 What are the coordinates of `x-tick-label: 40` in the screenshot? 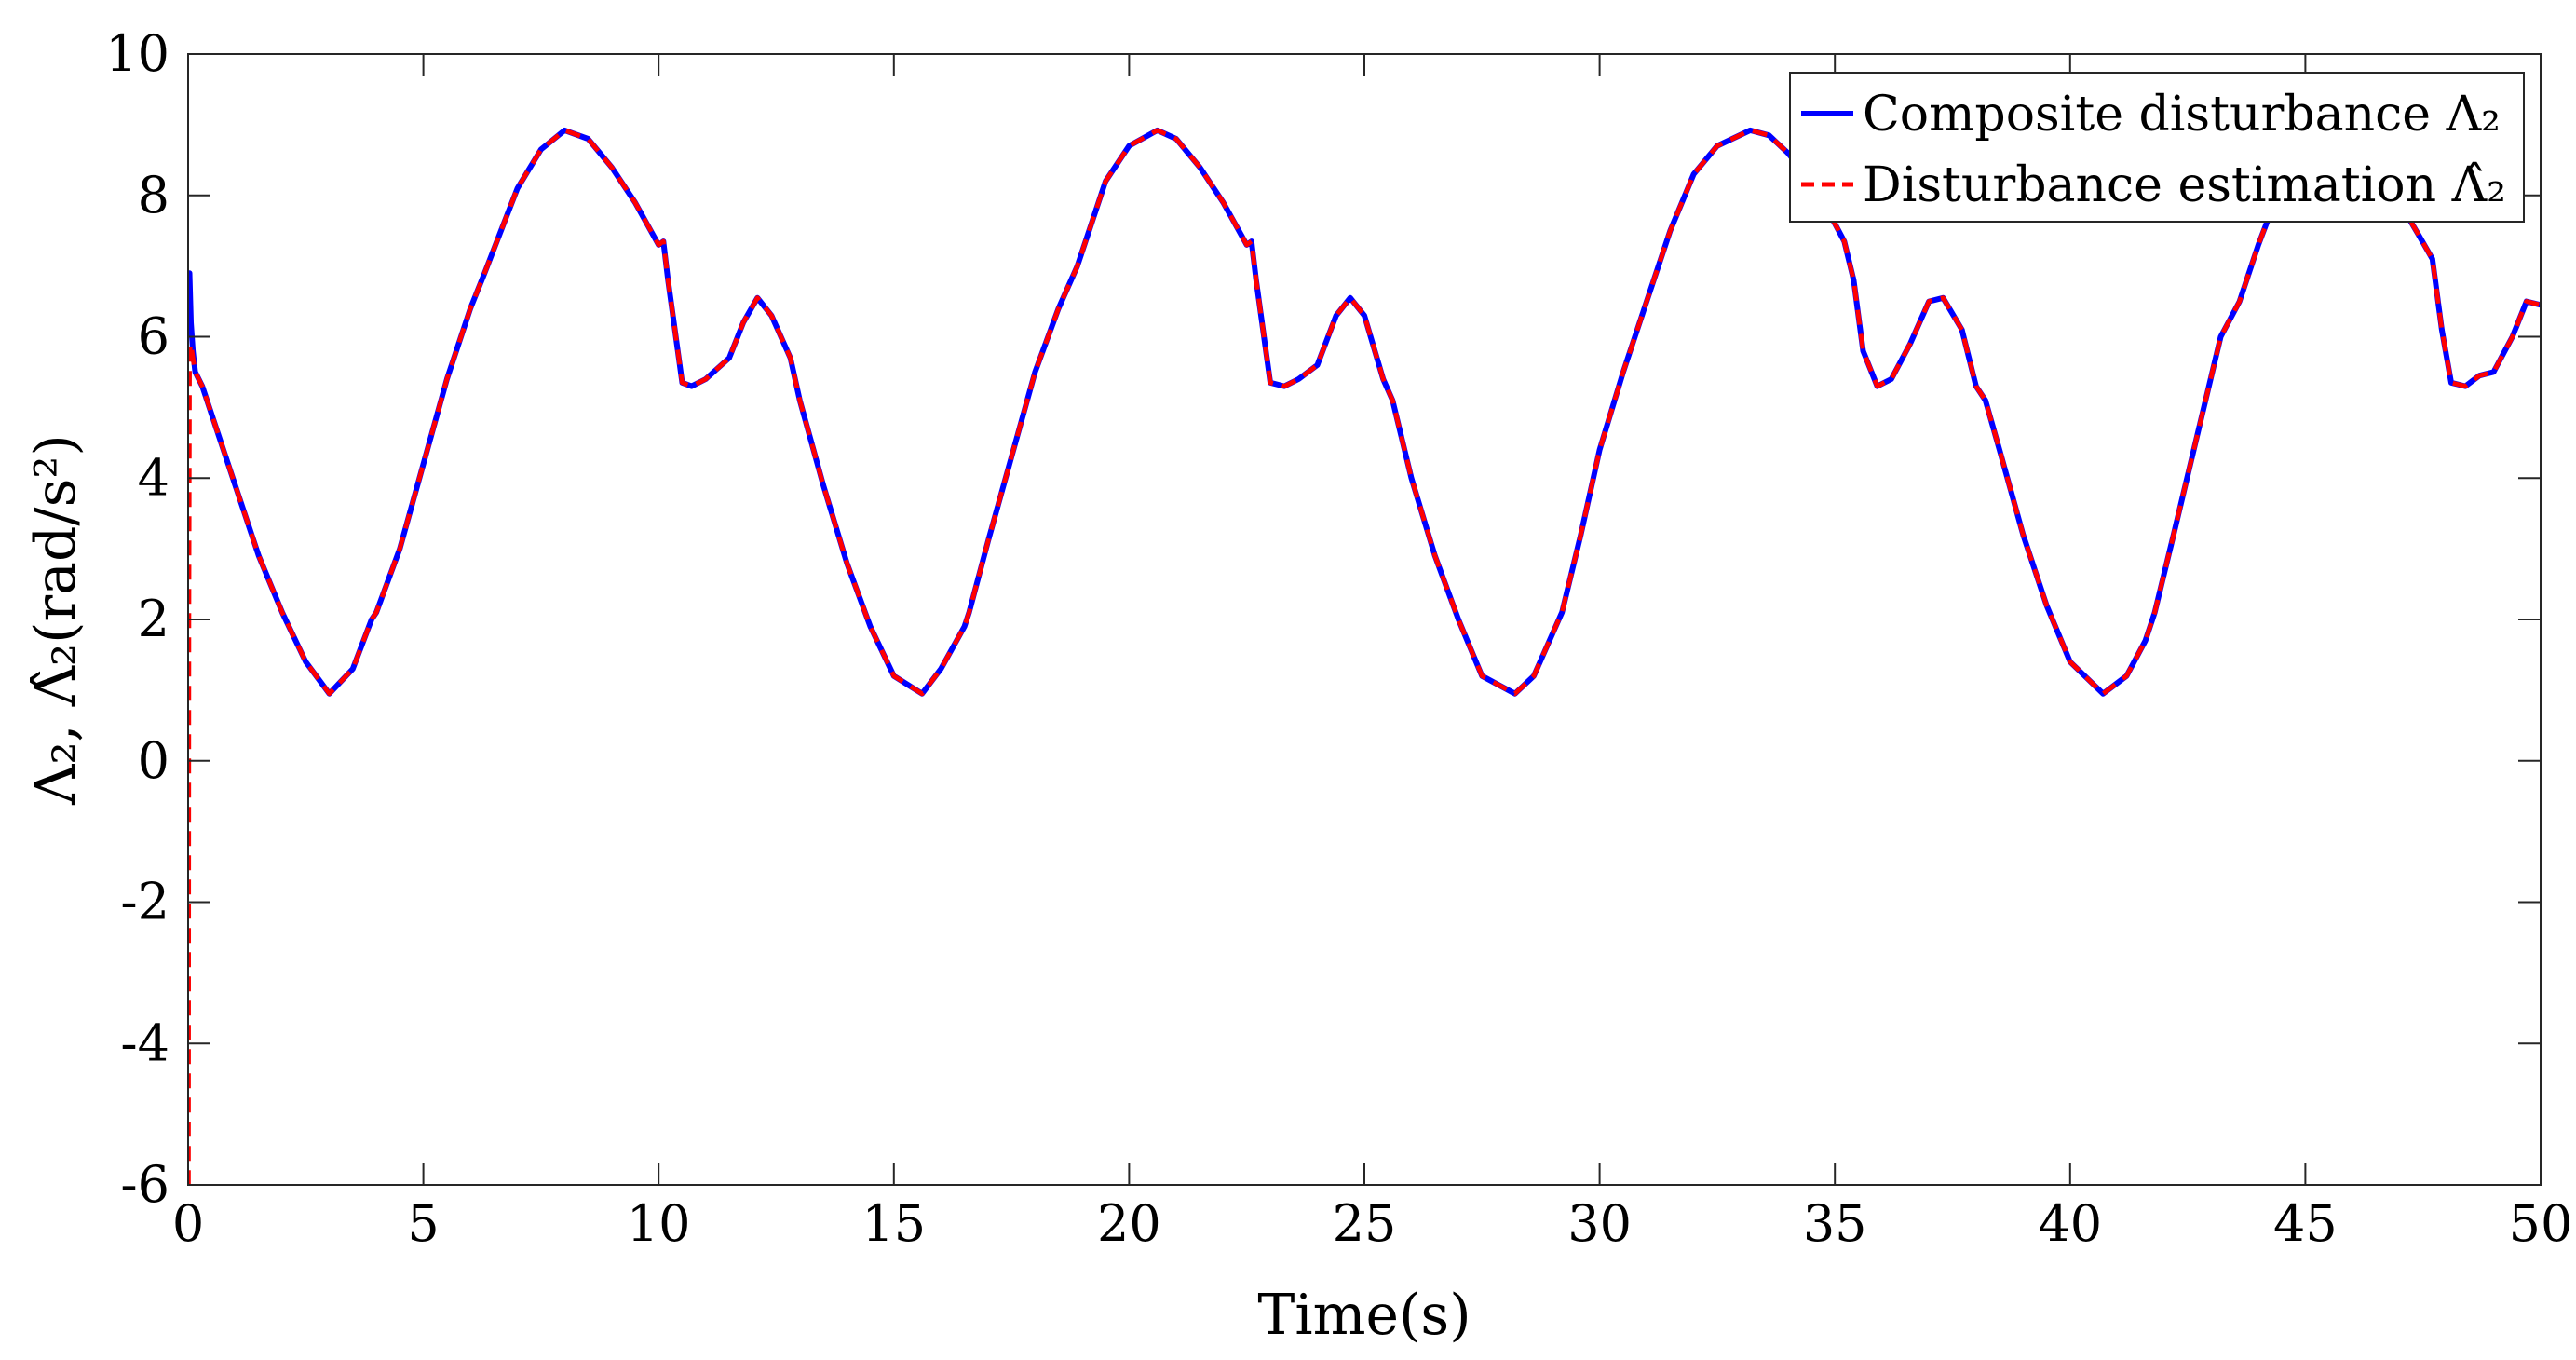 It's located at (2070, 1223).